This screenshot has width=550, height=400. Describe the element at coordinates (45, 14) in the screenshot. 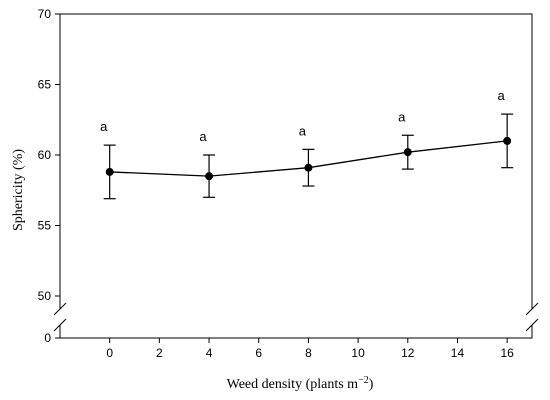

I see `y-tick-label: 70` at that location.